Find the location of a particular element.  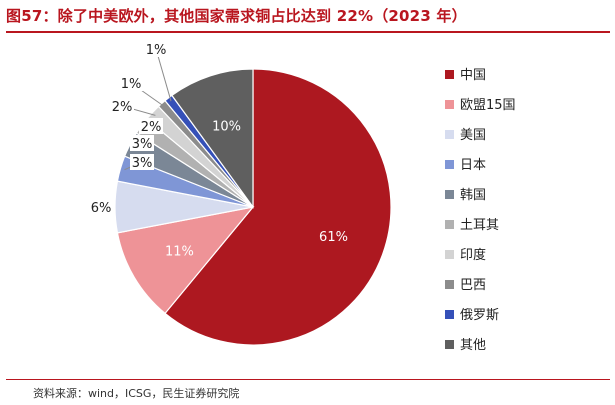

legend-label-1: 欧盟15国 is located at coordinates (488, 105).